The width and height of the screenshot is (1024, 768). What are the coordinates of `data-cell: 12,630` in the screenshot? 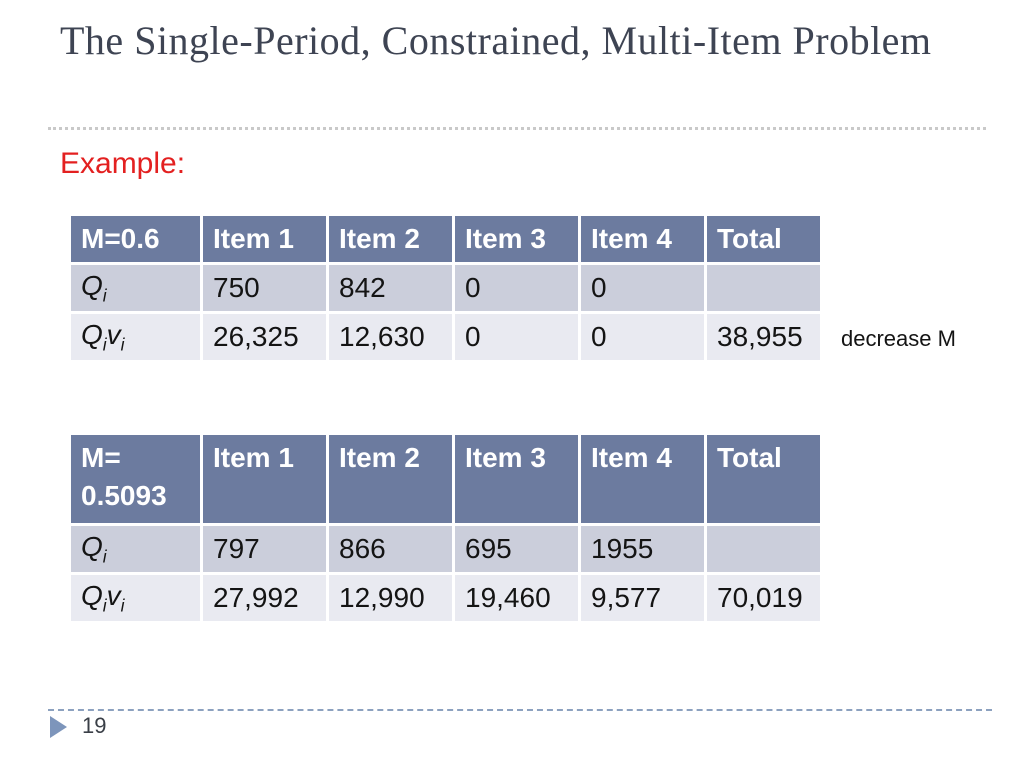 It's located at (390, 337).